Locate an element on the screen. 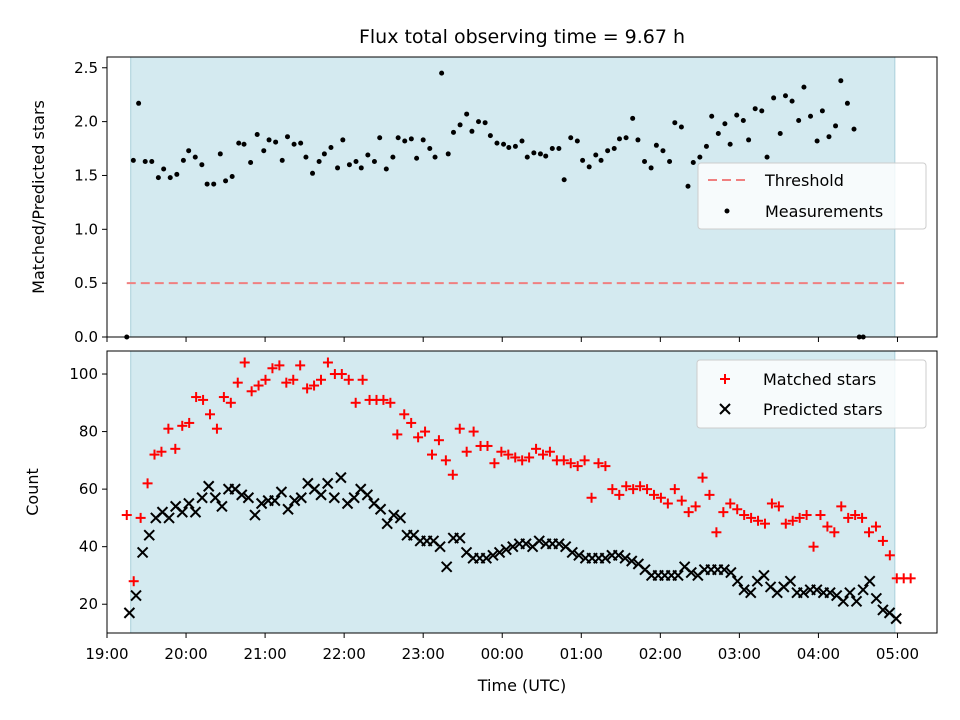  top-legend-box is located at coordinates (812, 196).